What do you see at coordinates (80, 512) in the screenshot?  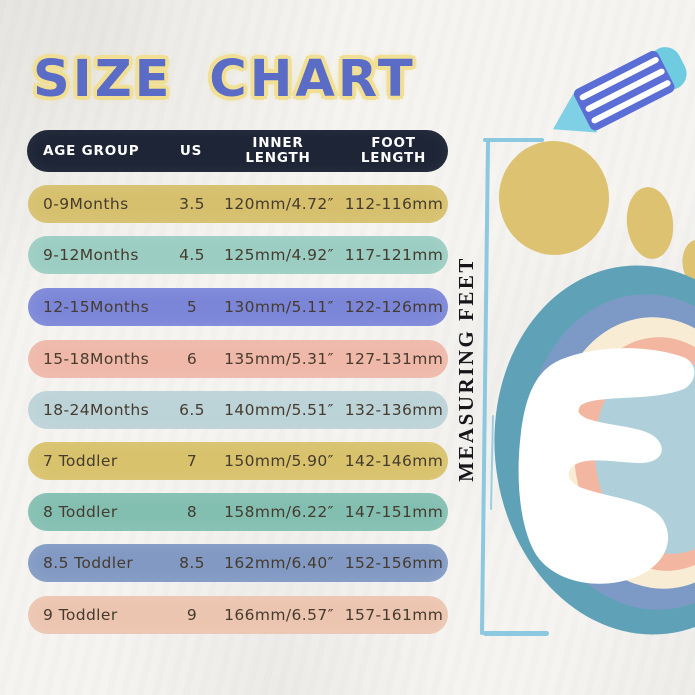 I see `cell-age-group: 8 Toddler` at bounding box center [80, 512].